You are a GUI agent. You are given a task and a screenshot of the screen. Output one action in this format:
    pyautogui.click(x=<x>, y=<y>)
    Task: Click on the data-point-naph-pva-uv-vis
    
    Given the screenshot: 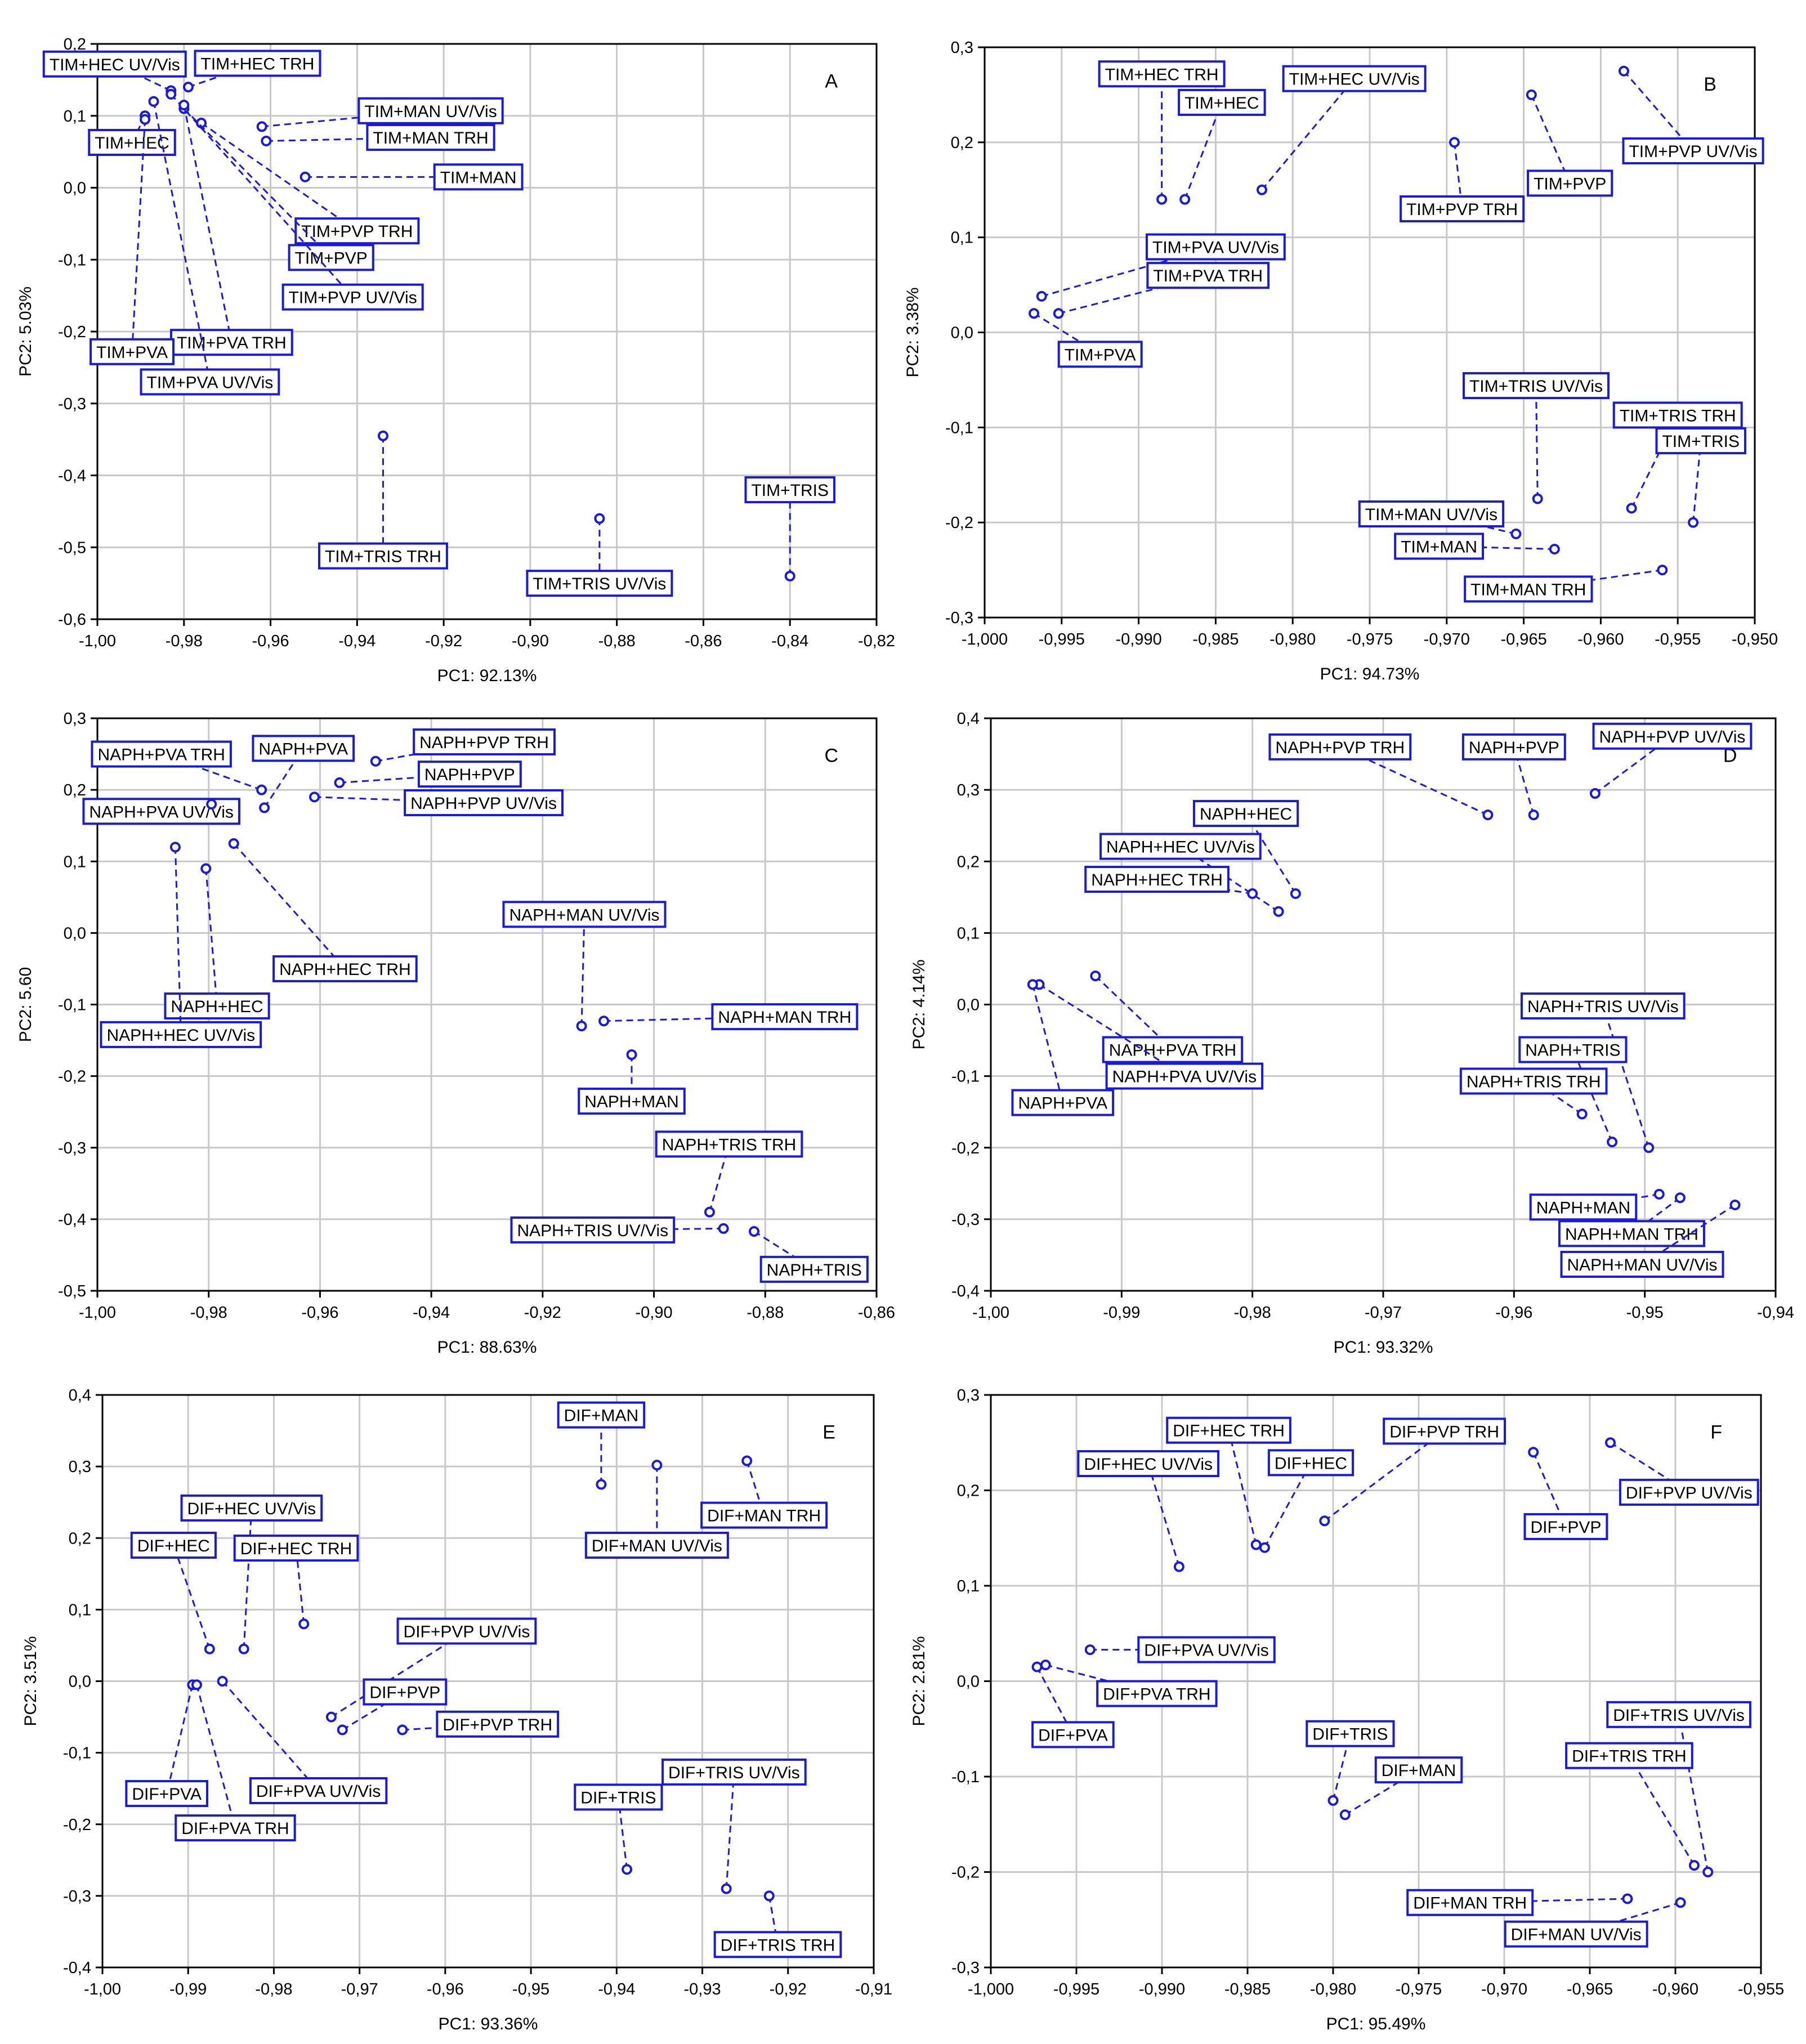 What is the action you would take?
    pyautogui.click(x=211, y=804)
    